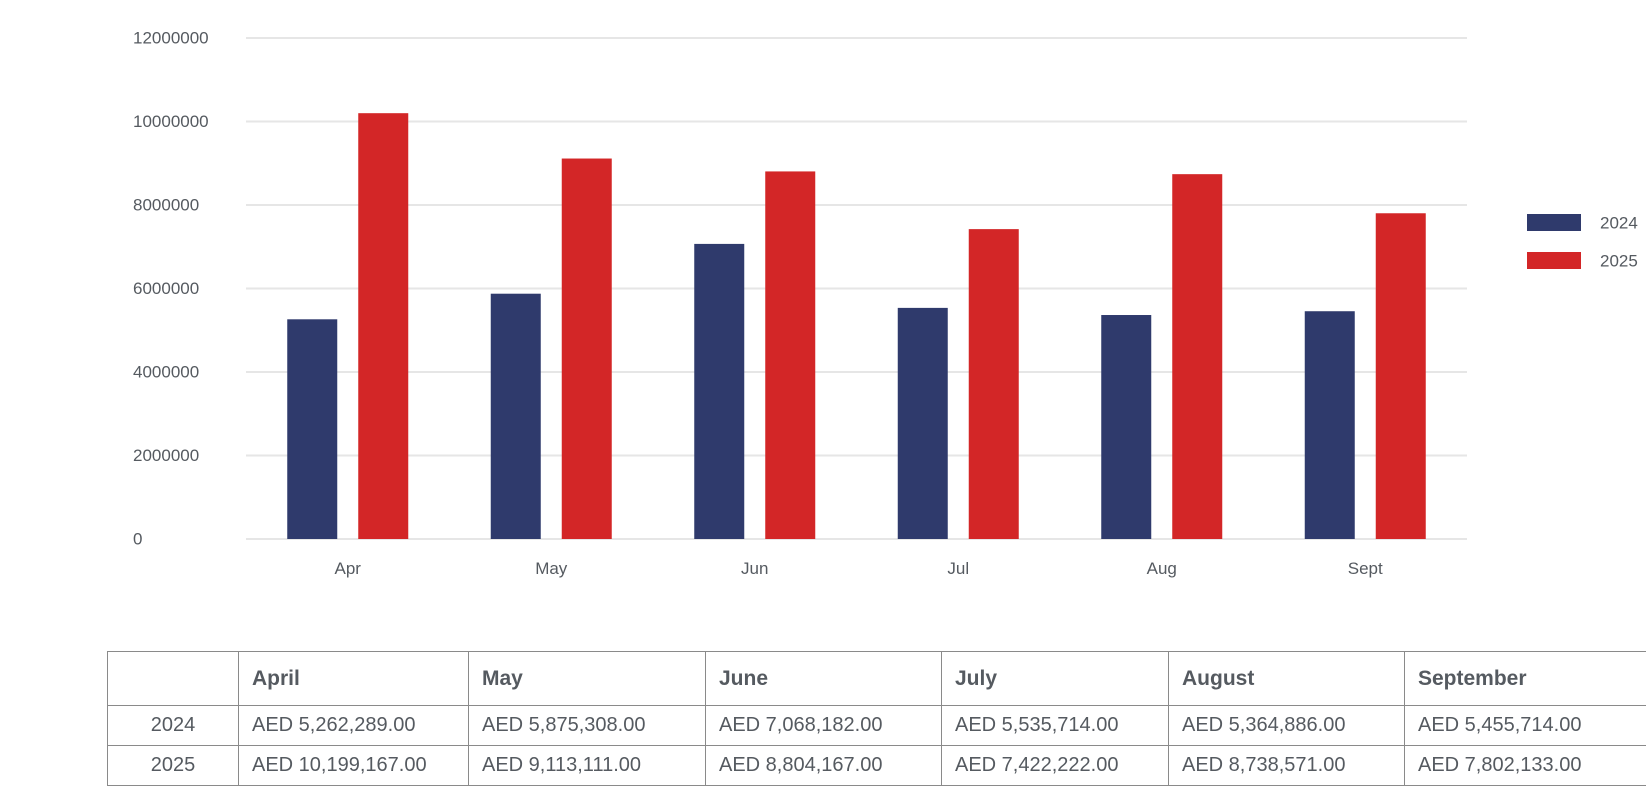 The width and height of the screenshot is (1646, 787). Describe the element at coordinates (171, 38) in the screenshot. I see `y-tick-label: 12000000` at that location.